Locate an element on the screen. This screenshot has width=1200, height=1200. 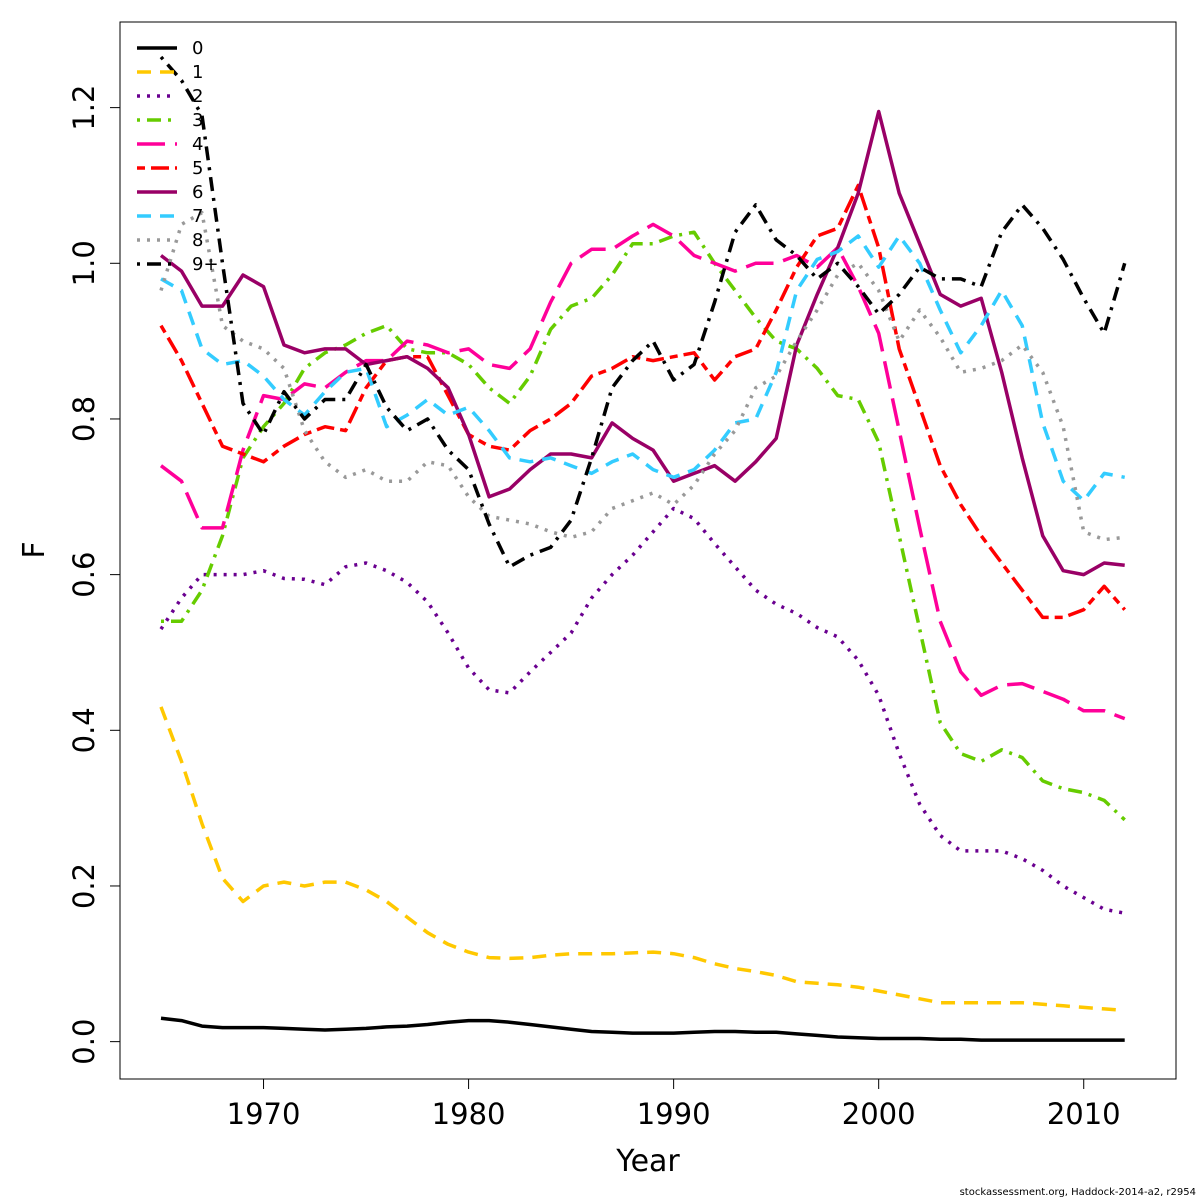
legend-label: 2 is located at coordinates (197, 96).